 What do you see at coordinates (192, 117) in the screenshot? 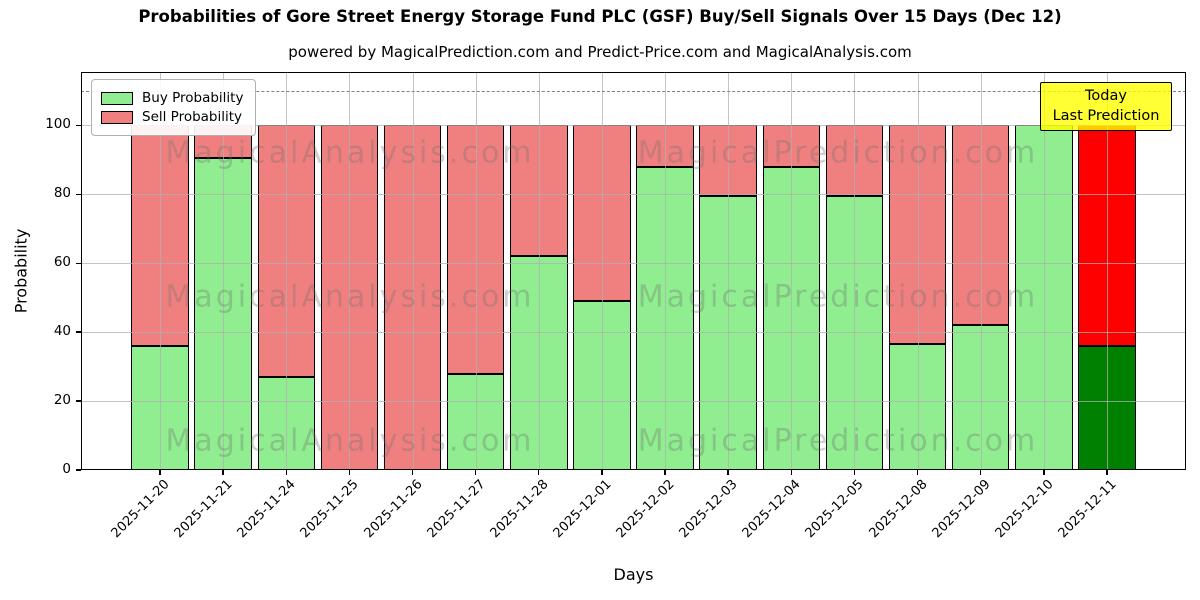
I see `legend-sell-label: Sell Probability` at bounding box center [192, 117].